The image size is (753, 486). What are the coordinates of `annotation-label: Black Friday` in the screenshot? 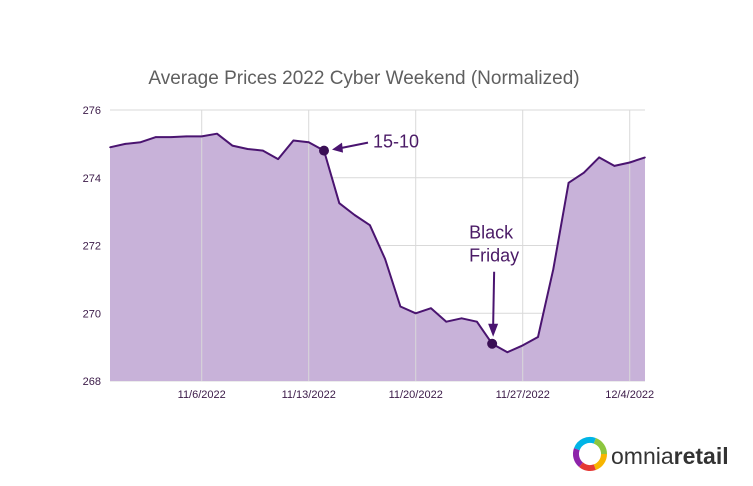 It's located at (494, 244).